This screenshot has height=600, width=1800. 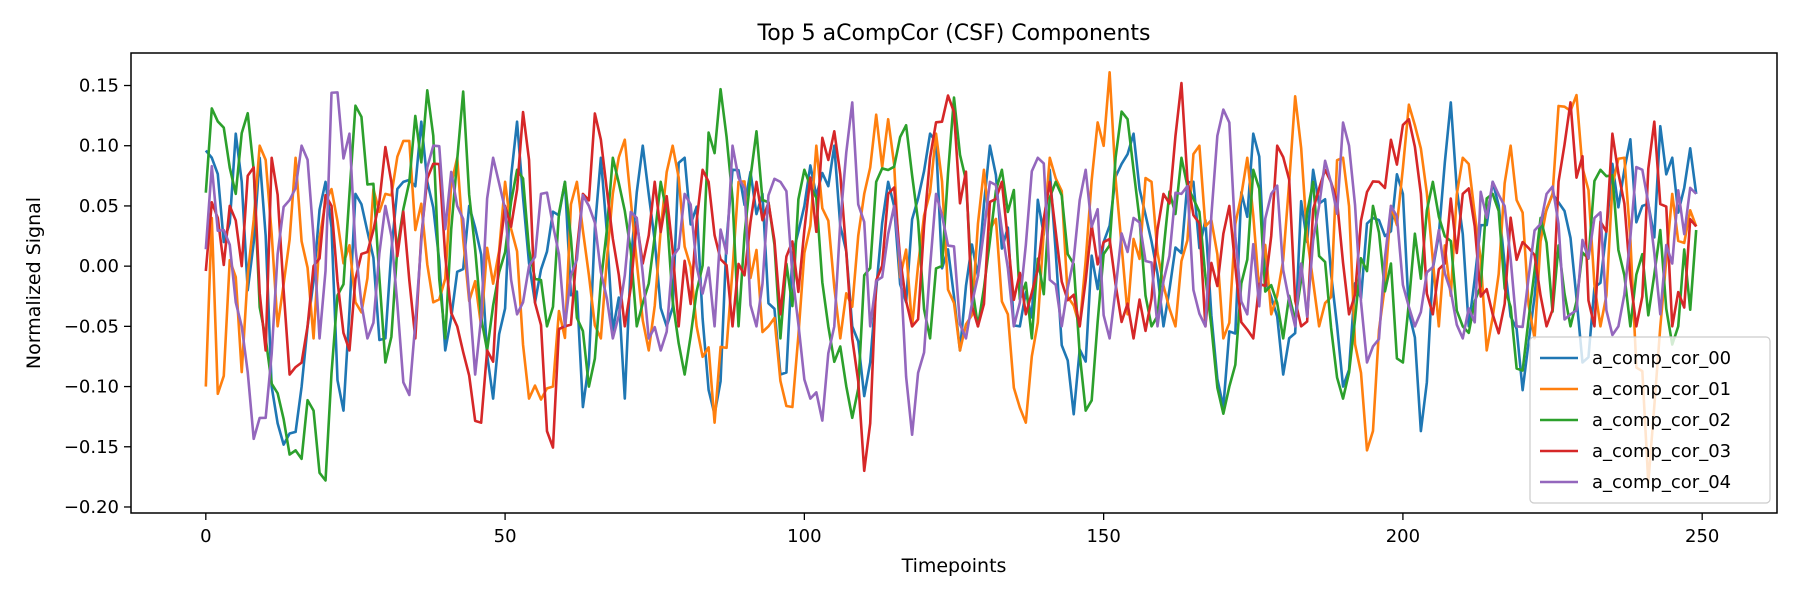 What do you see at coordinates (1103, 536) in the screenshot?
I see `x-tick-label: 150` at bounding box center [1103, 536].